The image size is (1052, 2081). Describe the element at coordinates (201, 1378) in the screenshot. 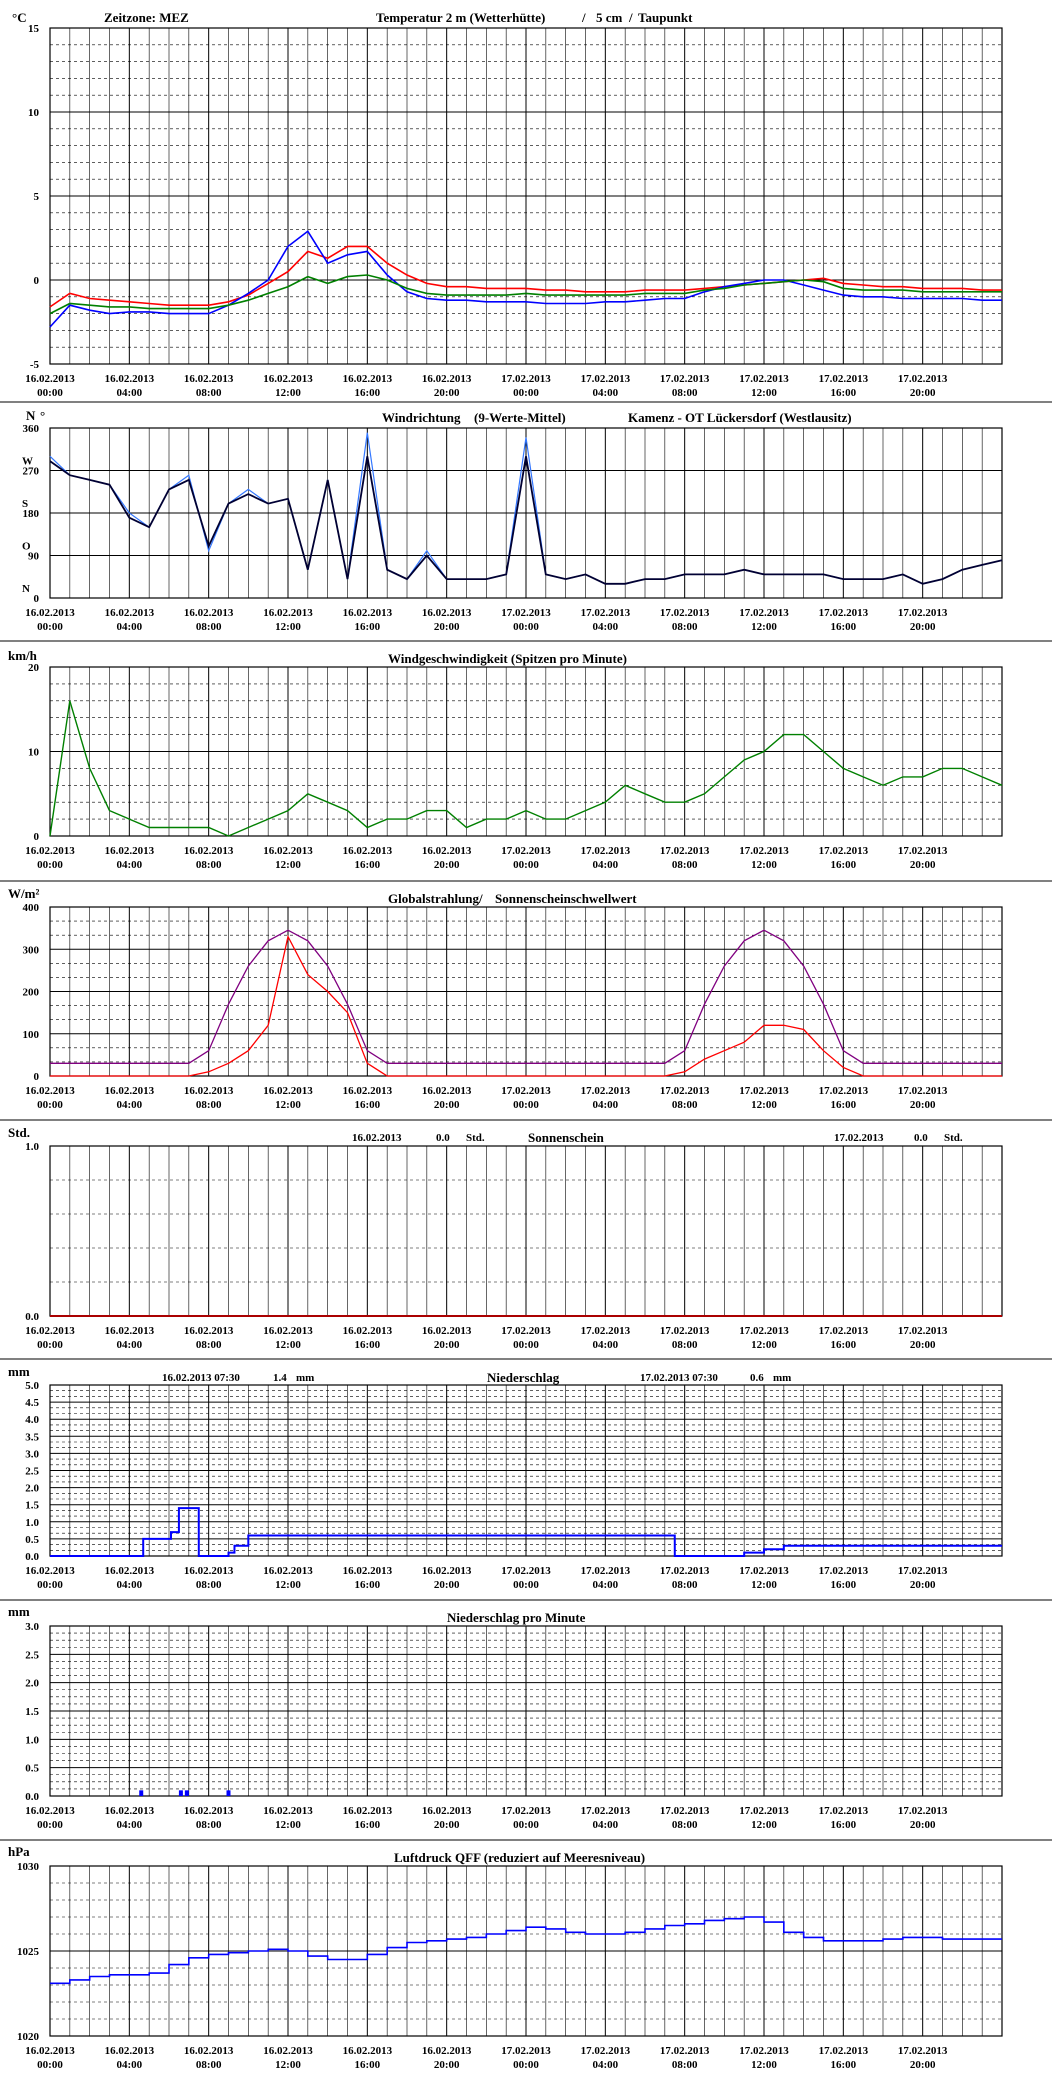

I see `precip-day1-date: 16.02.2013 07:30` at that location.